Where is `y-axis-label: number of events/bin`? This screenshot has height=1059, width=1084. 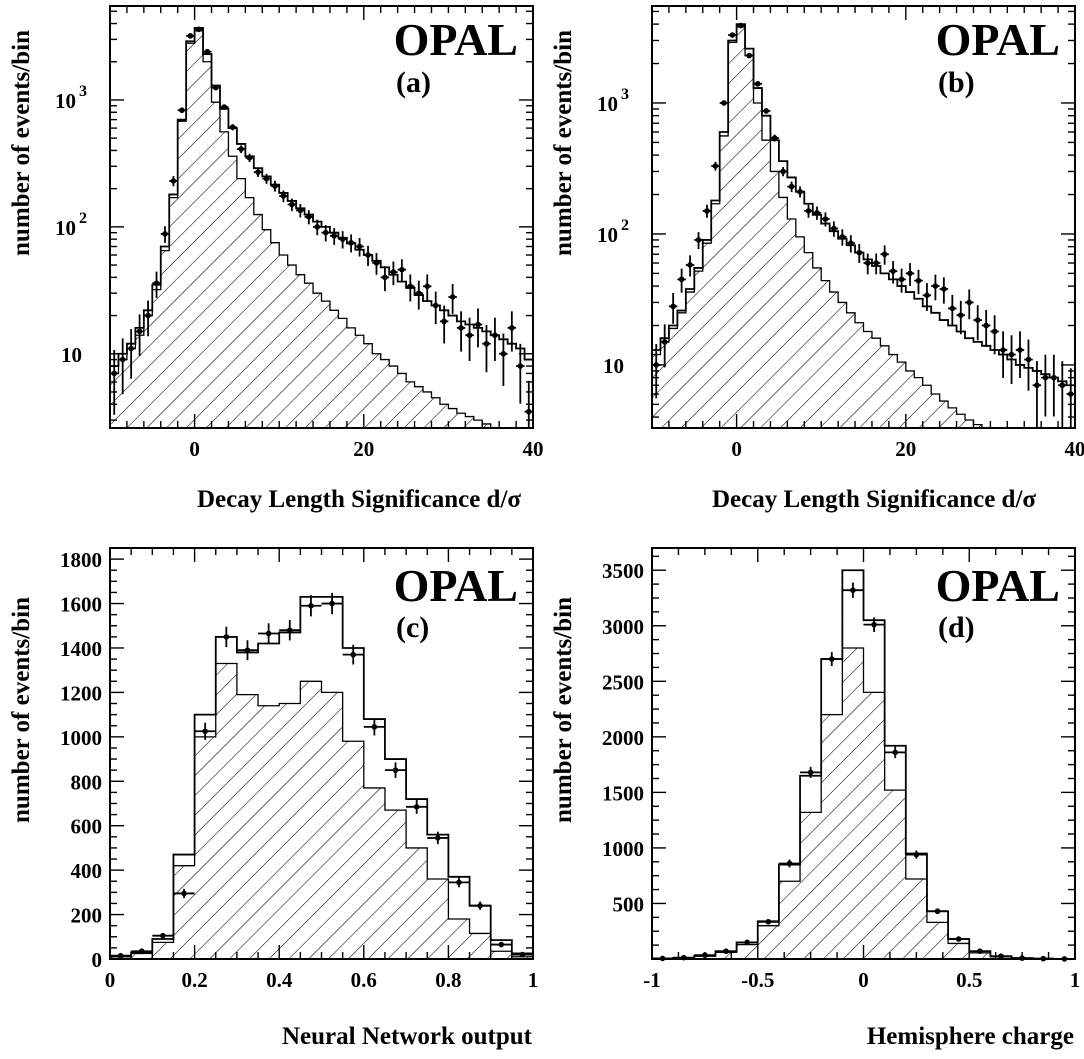
y-axis-label: number of events/bin is located at coordinates (563, 710).